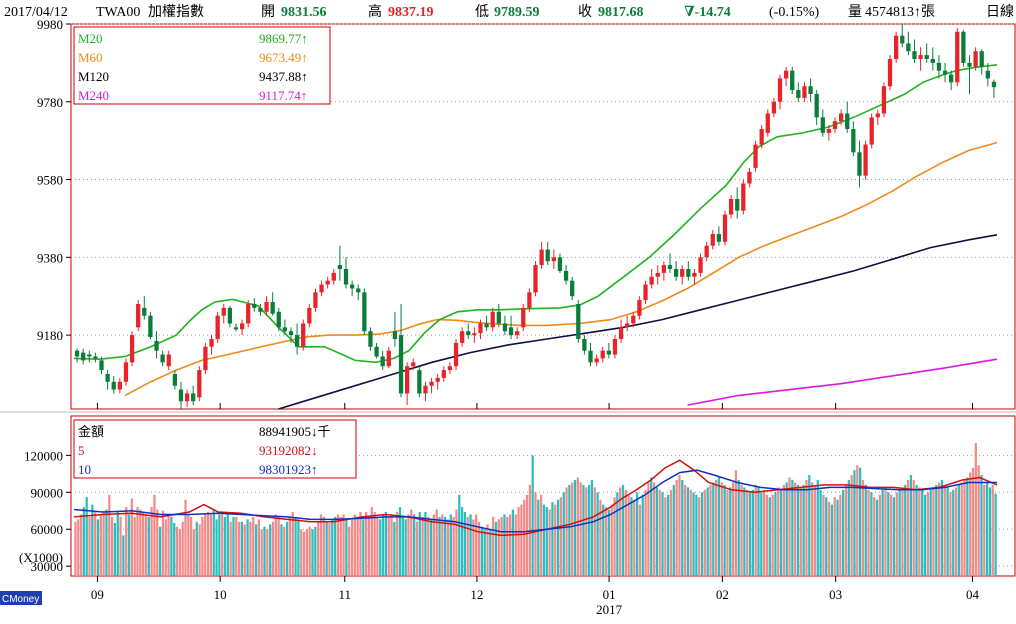 The width and height of the screenshot is (1016, 624). What do you see at coordinates (81, 450) in the screenshot?
I see `legend-vma5-label: 5` at bounding box center [81, 450].